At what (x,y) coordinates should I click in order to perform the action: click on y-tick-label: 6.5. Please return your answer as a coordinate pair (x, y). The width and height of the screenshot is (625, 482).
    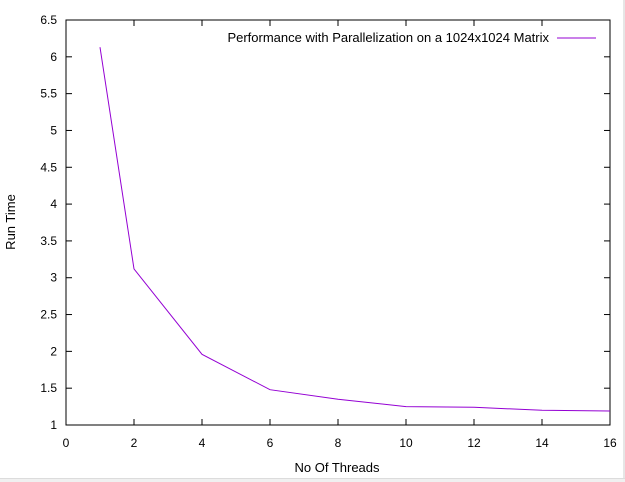
    Looking at the image, I should click on (48, 20).